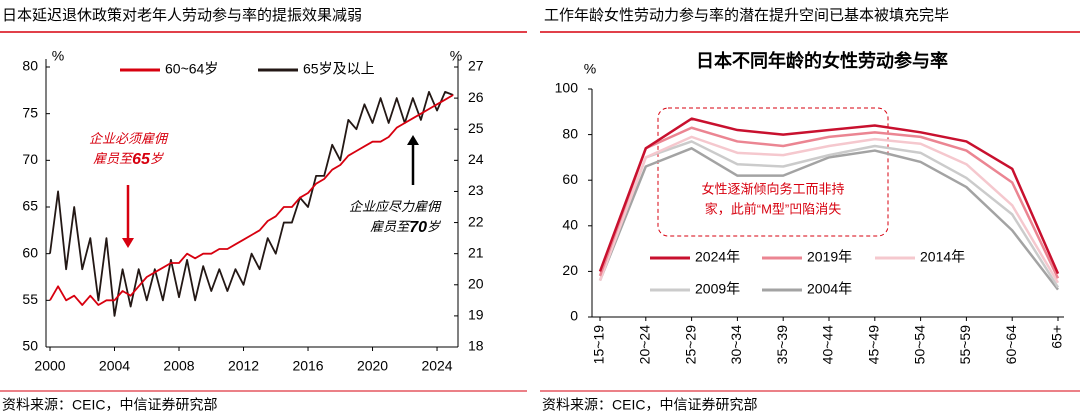  Describe the element at coordinates (570, 225) in the screenshot. I see `y-tick-label: 40` at that location.